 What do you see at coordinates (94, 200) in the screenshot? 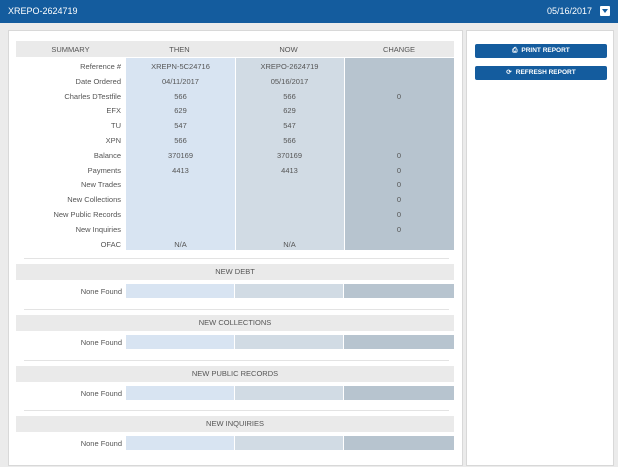
I see `row-label: New Collections` at bounding box center [94, 200].